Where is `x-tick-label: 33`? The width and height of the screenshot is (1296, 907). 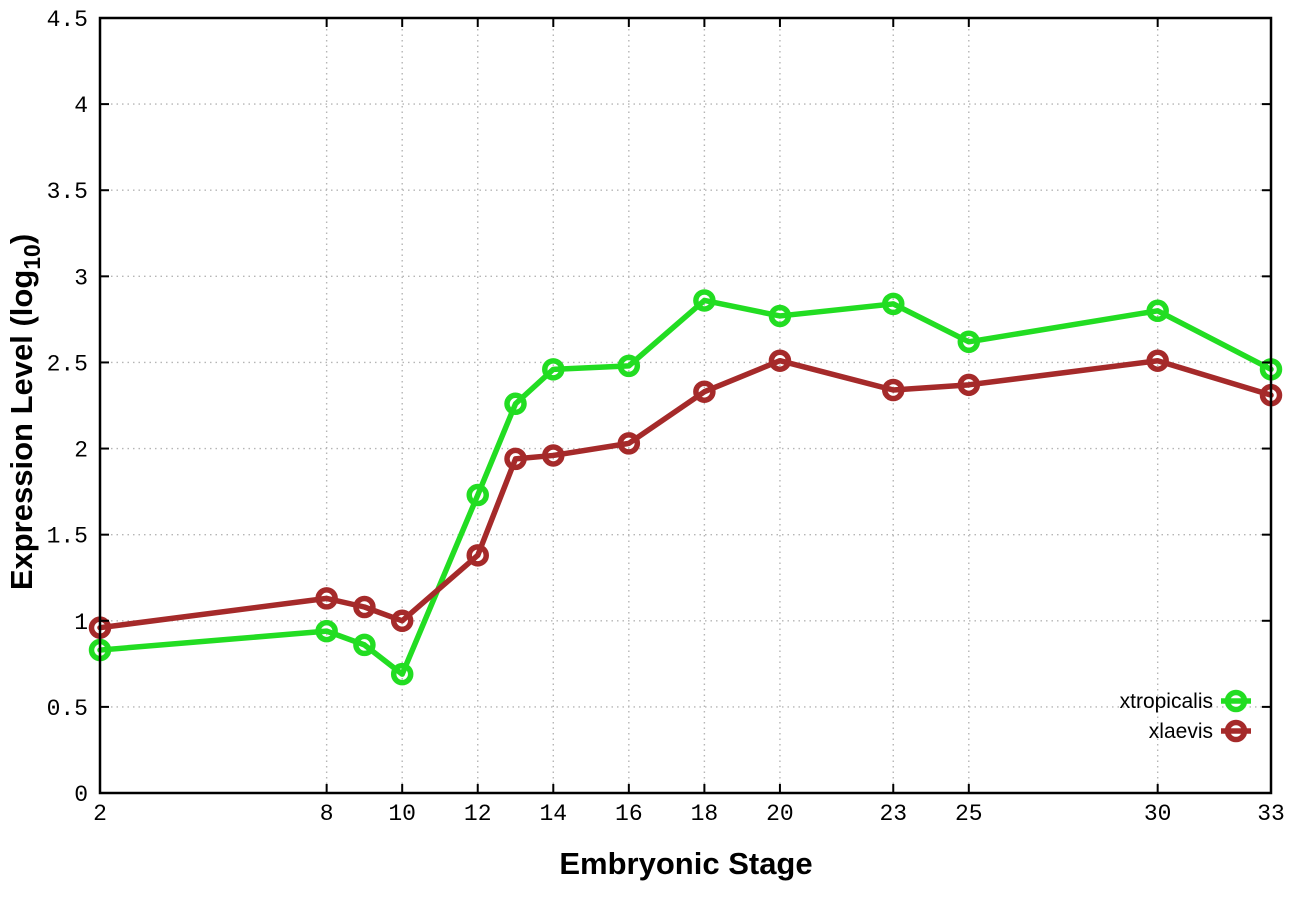 x-tick-label: 33 is located at coordinates (1271, 814).